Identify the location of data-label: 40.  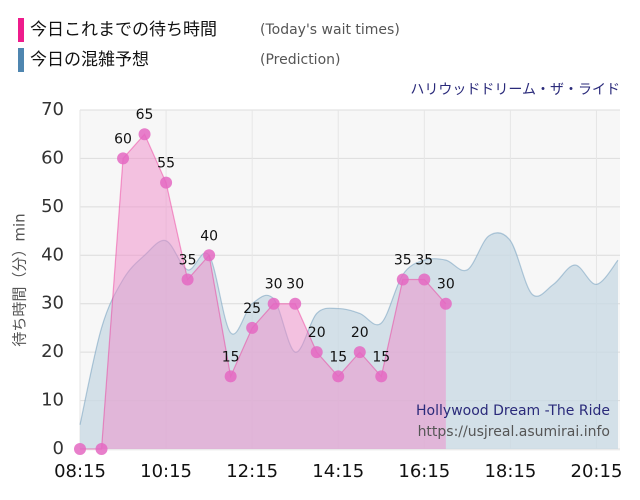
(209, 236).